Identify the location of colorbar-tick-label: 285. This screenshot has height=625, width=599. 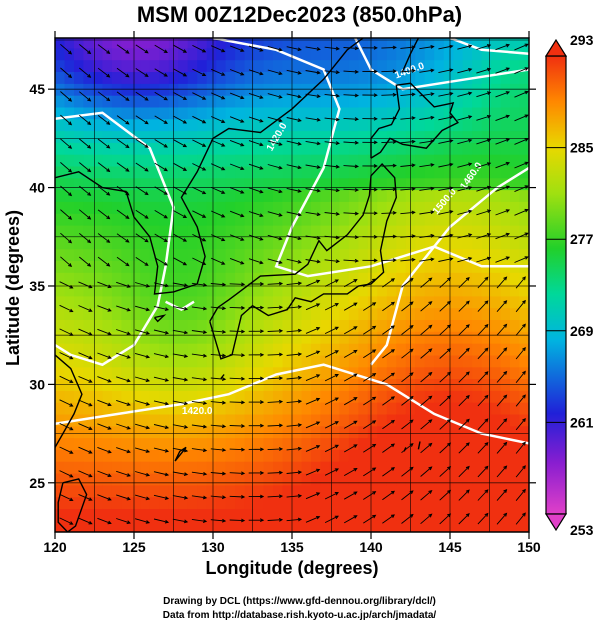
(582, 148).